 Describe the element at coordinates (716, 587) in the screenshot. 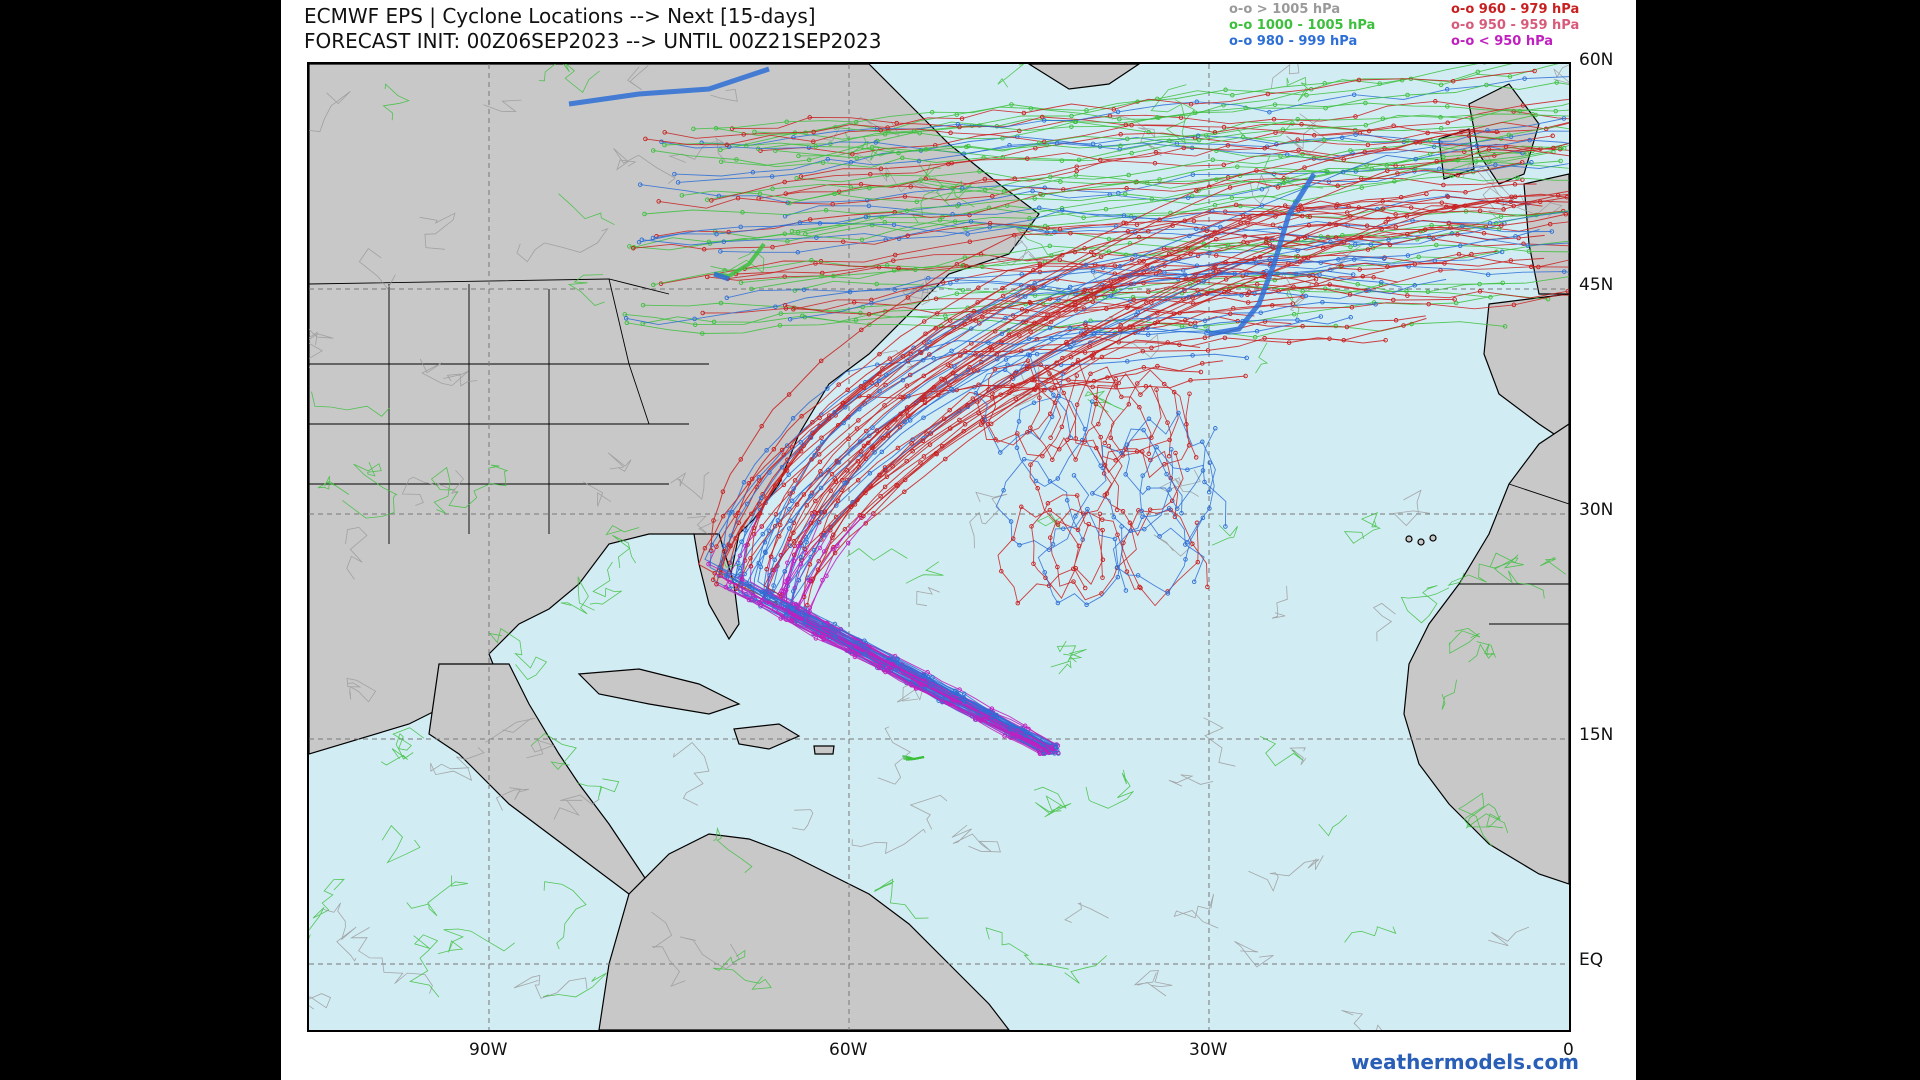

I see `florida-land` at that location.